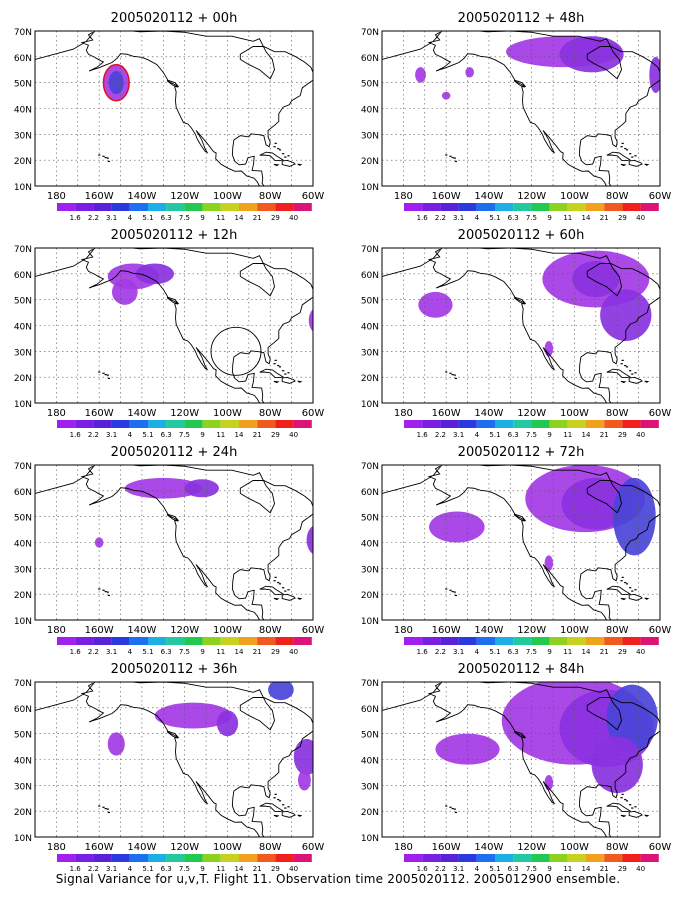  I want to click on latitude-label: 30N, so click(23, 136).